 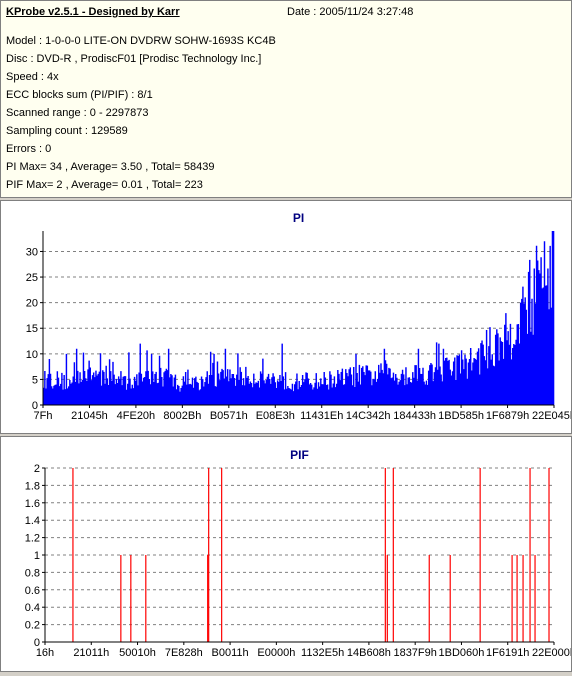 I want to click on app-title: KProbe v2.5.1 - Designed by Karr, so click(x=93, y=12).